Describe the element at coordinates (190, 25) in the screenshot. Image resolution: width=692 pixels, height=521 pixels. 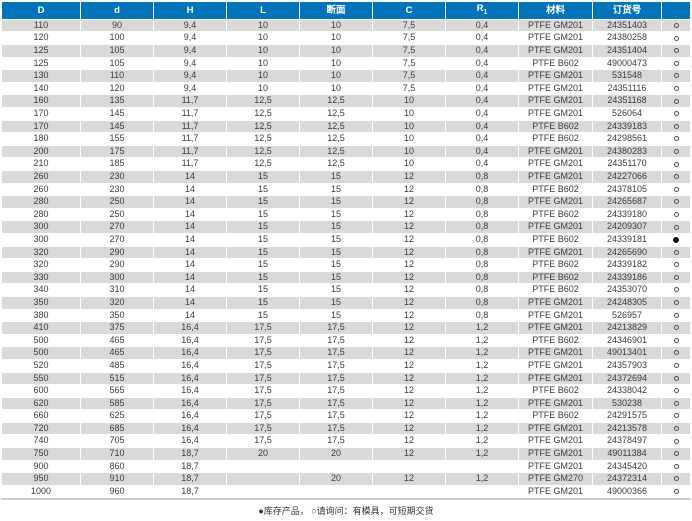
I see `table-cell: 9,4` at that location.